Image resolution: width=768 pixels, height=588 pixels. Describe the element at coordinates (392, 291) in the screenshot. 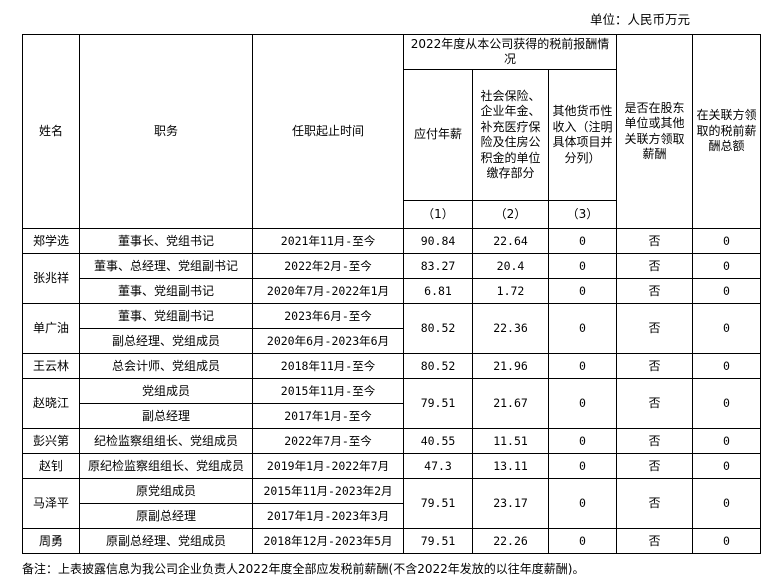

I see `table-row: 董事、党组副书记 2020年7月-2022年1月 6.81 1.72 0 否 0` at that location.